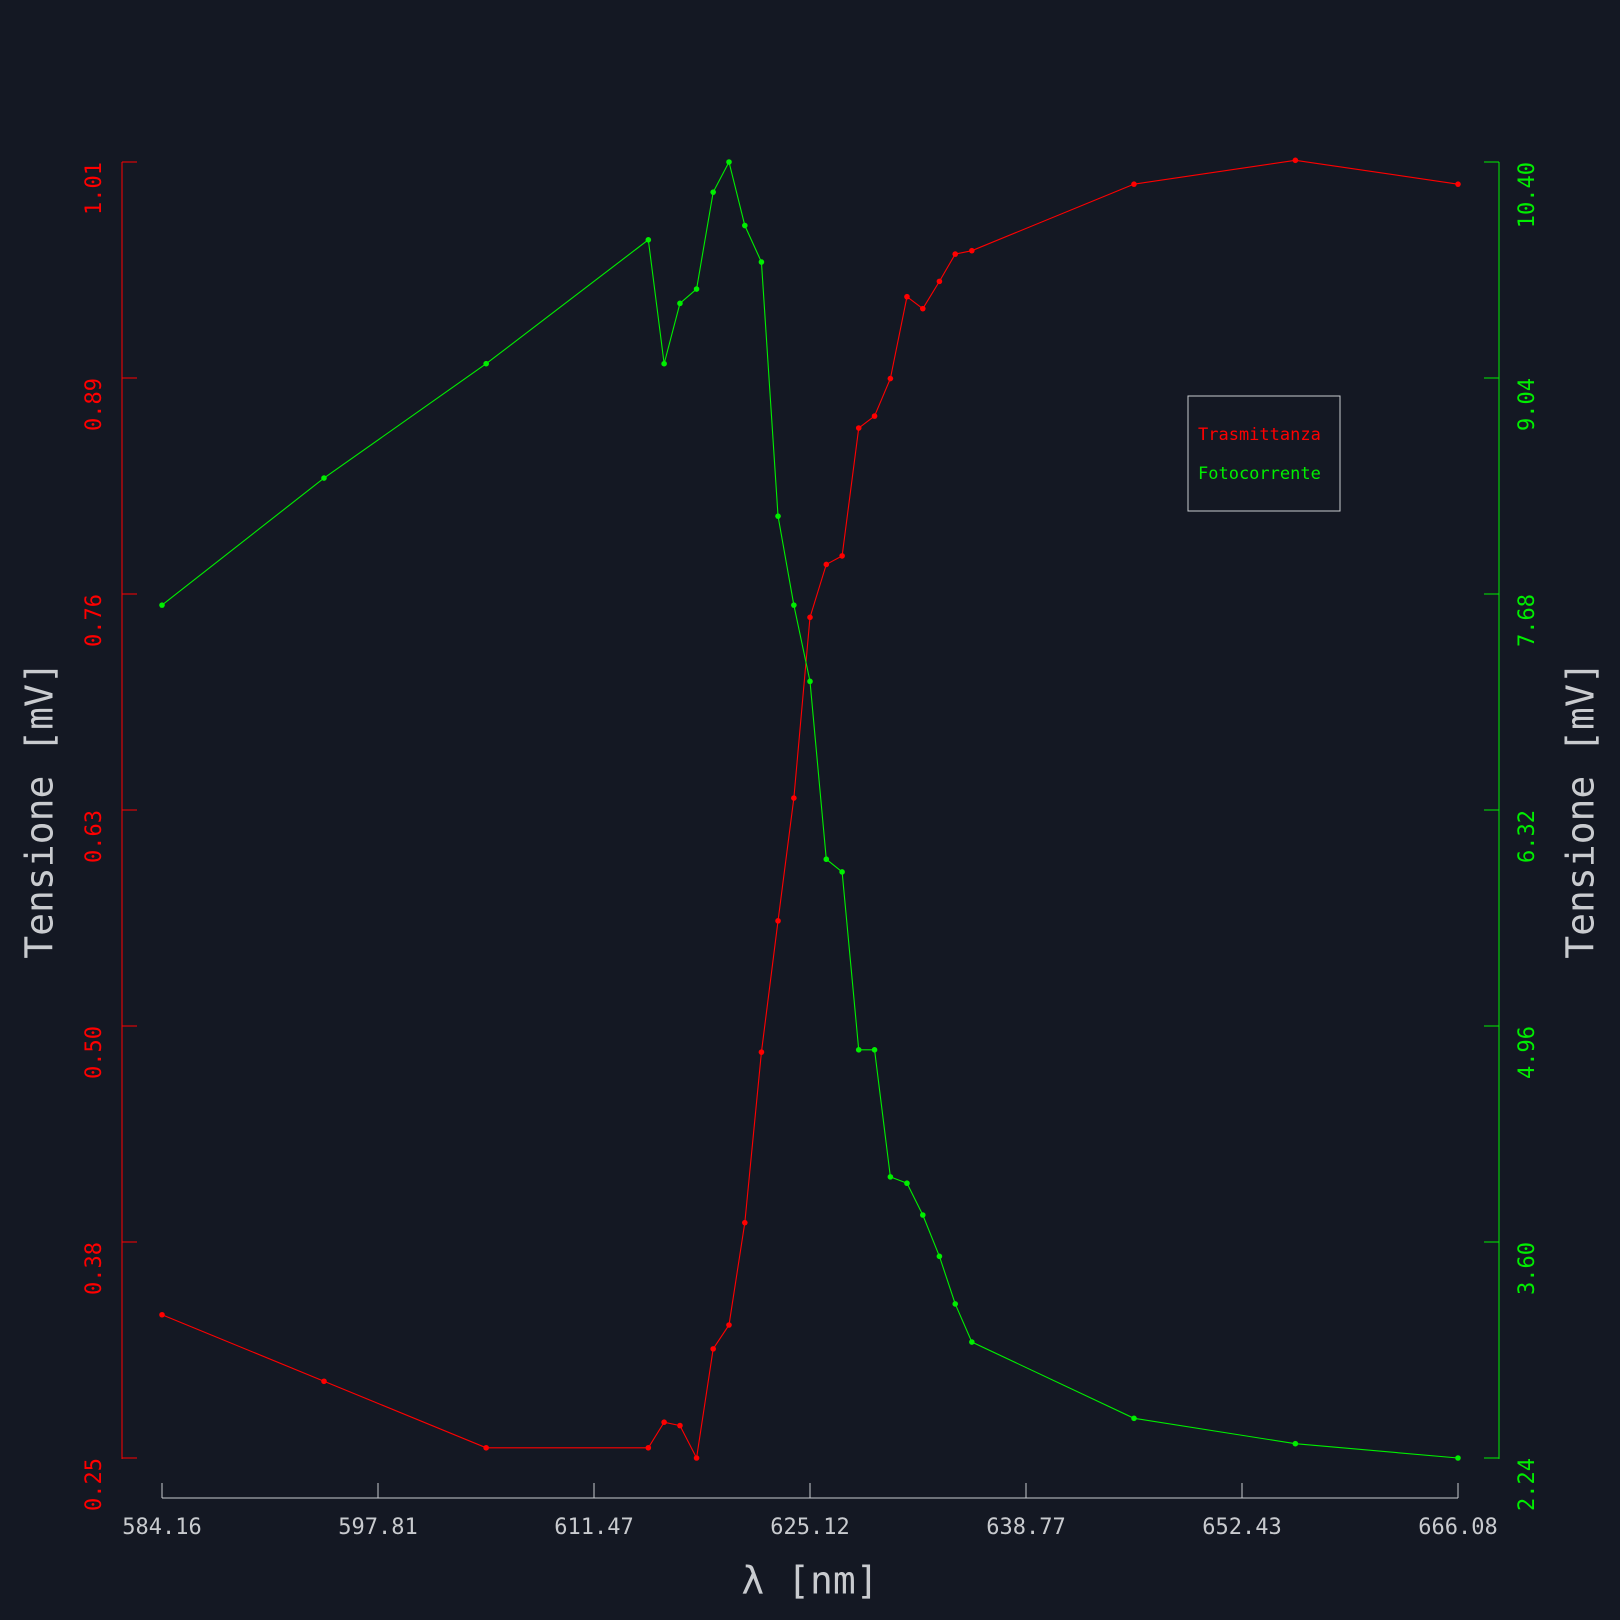 This screenshot has height=1620, width=1620. I want to click on left-y-tick-label: 0.89, so click(94, 404).